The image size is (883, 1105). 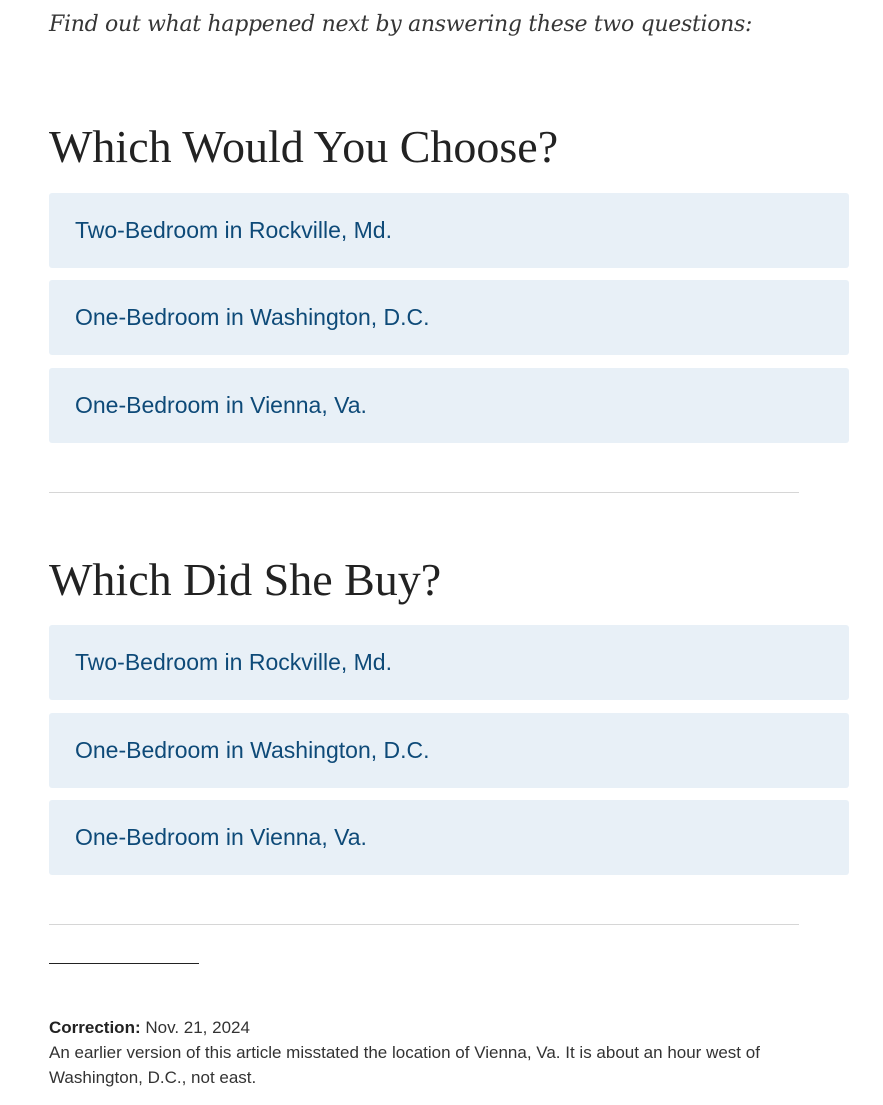 What do you see at coordinates (197, 1027) in the screenshot?
I see `correction-date: Nov. 21, 2024` at bounding box center [197, 1027].